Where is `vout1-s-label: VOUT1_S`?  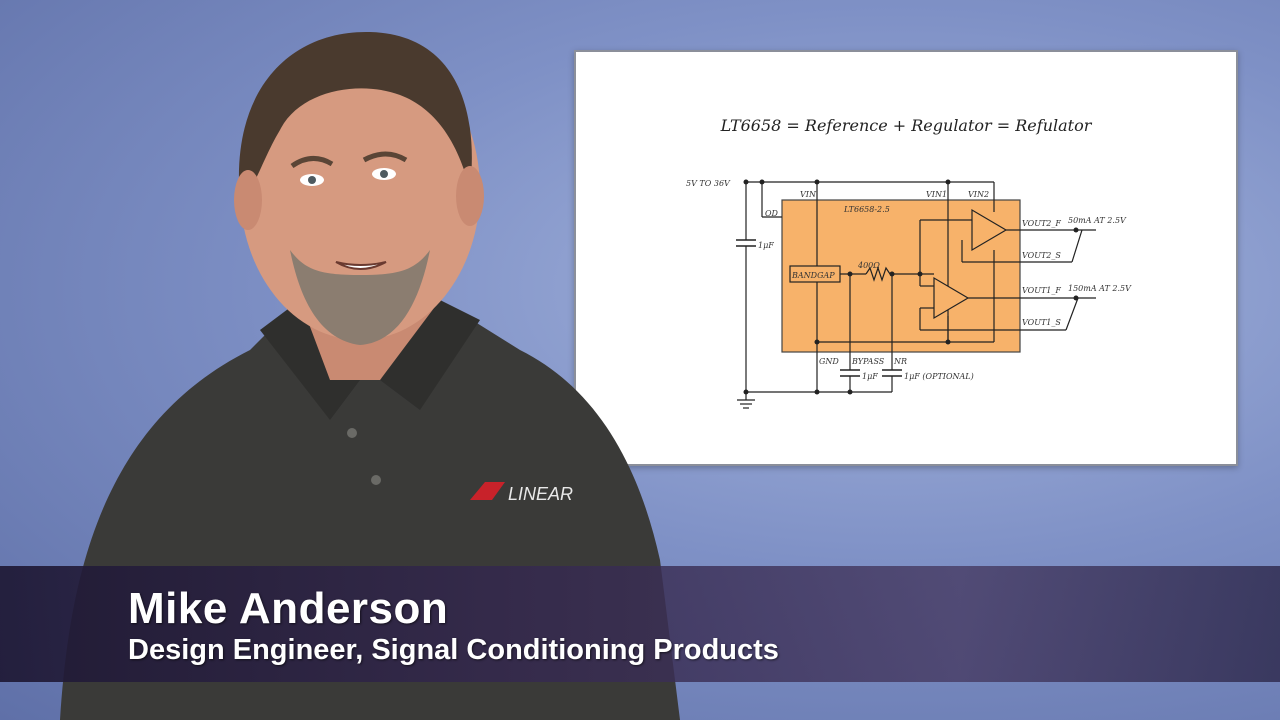
vout1-s-label: VOUT1_S is located at coordinates (1041, 322).